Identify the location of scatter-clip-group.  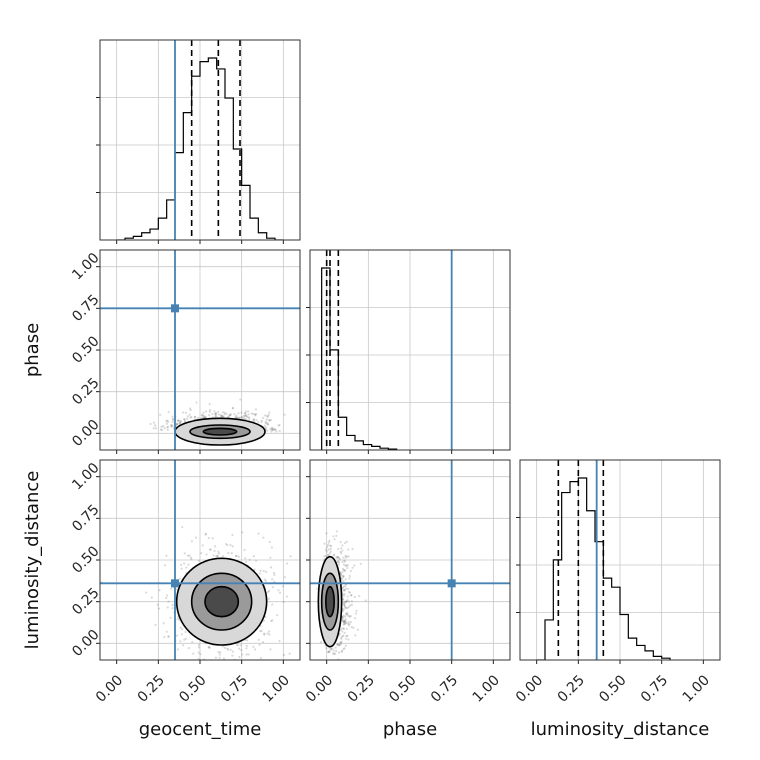
(196, 594).